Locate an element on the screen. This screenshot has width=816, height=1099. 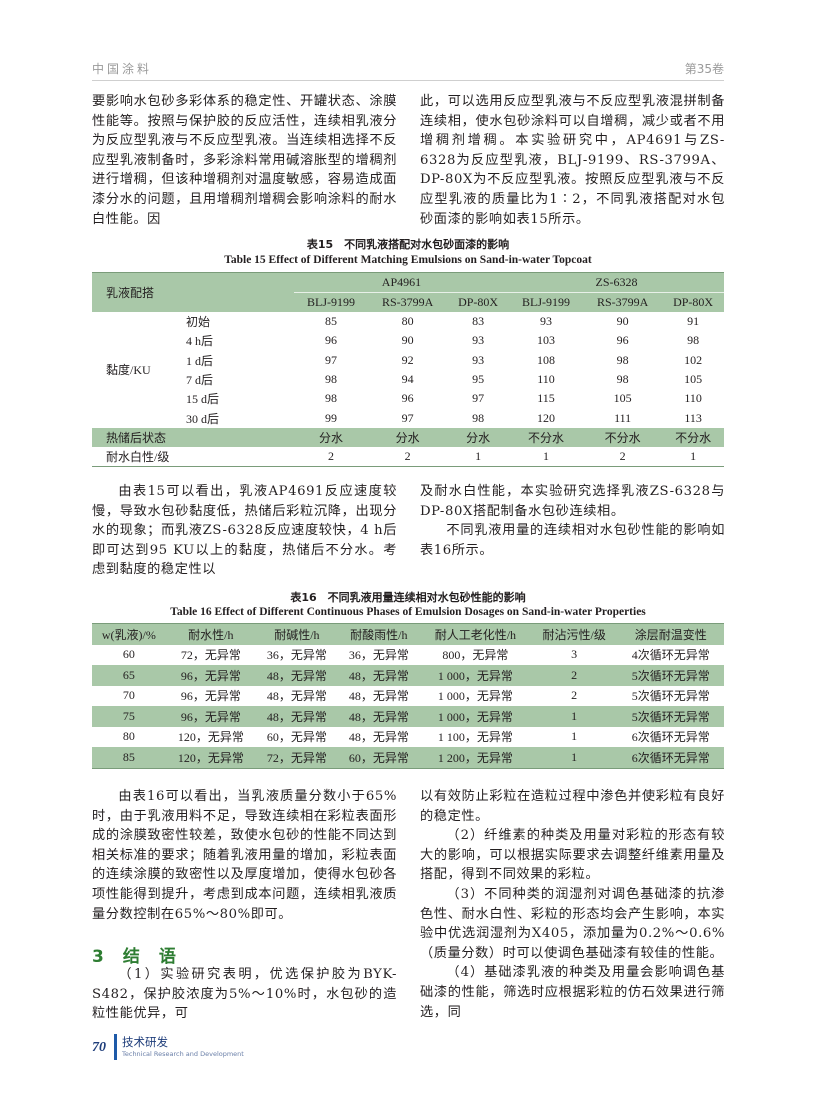
table-cell: 65 is located at coordinates (128, 674).